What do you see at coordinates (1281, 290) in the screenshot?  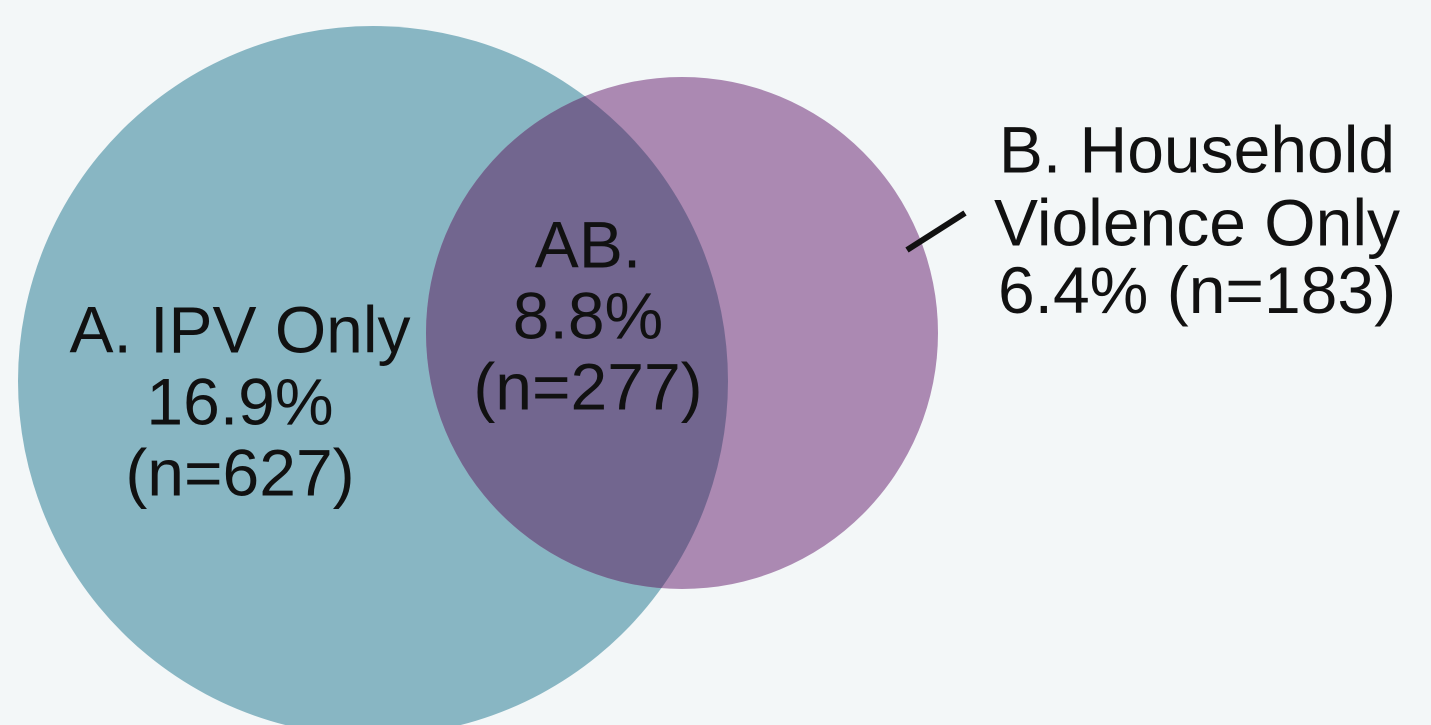 I see `count-label: (n=183)` at bounding box center [1281, 290].